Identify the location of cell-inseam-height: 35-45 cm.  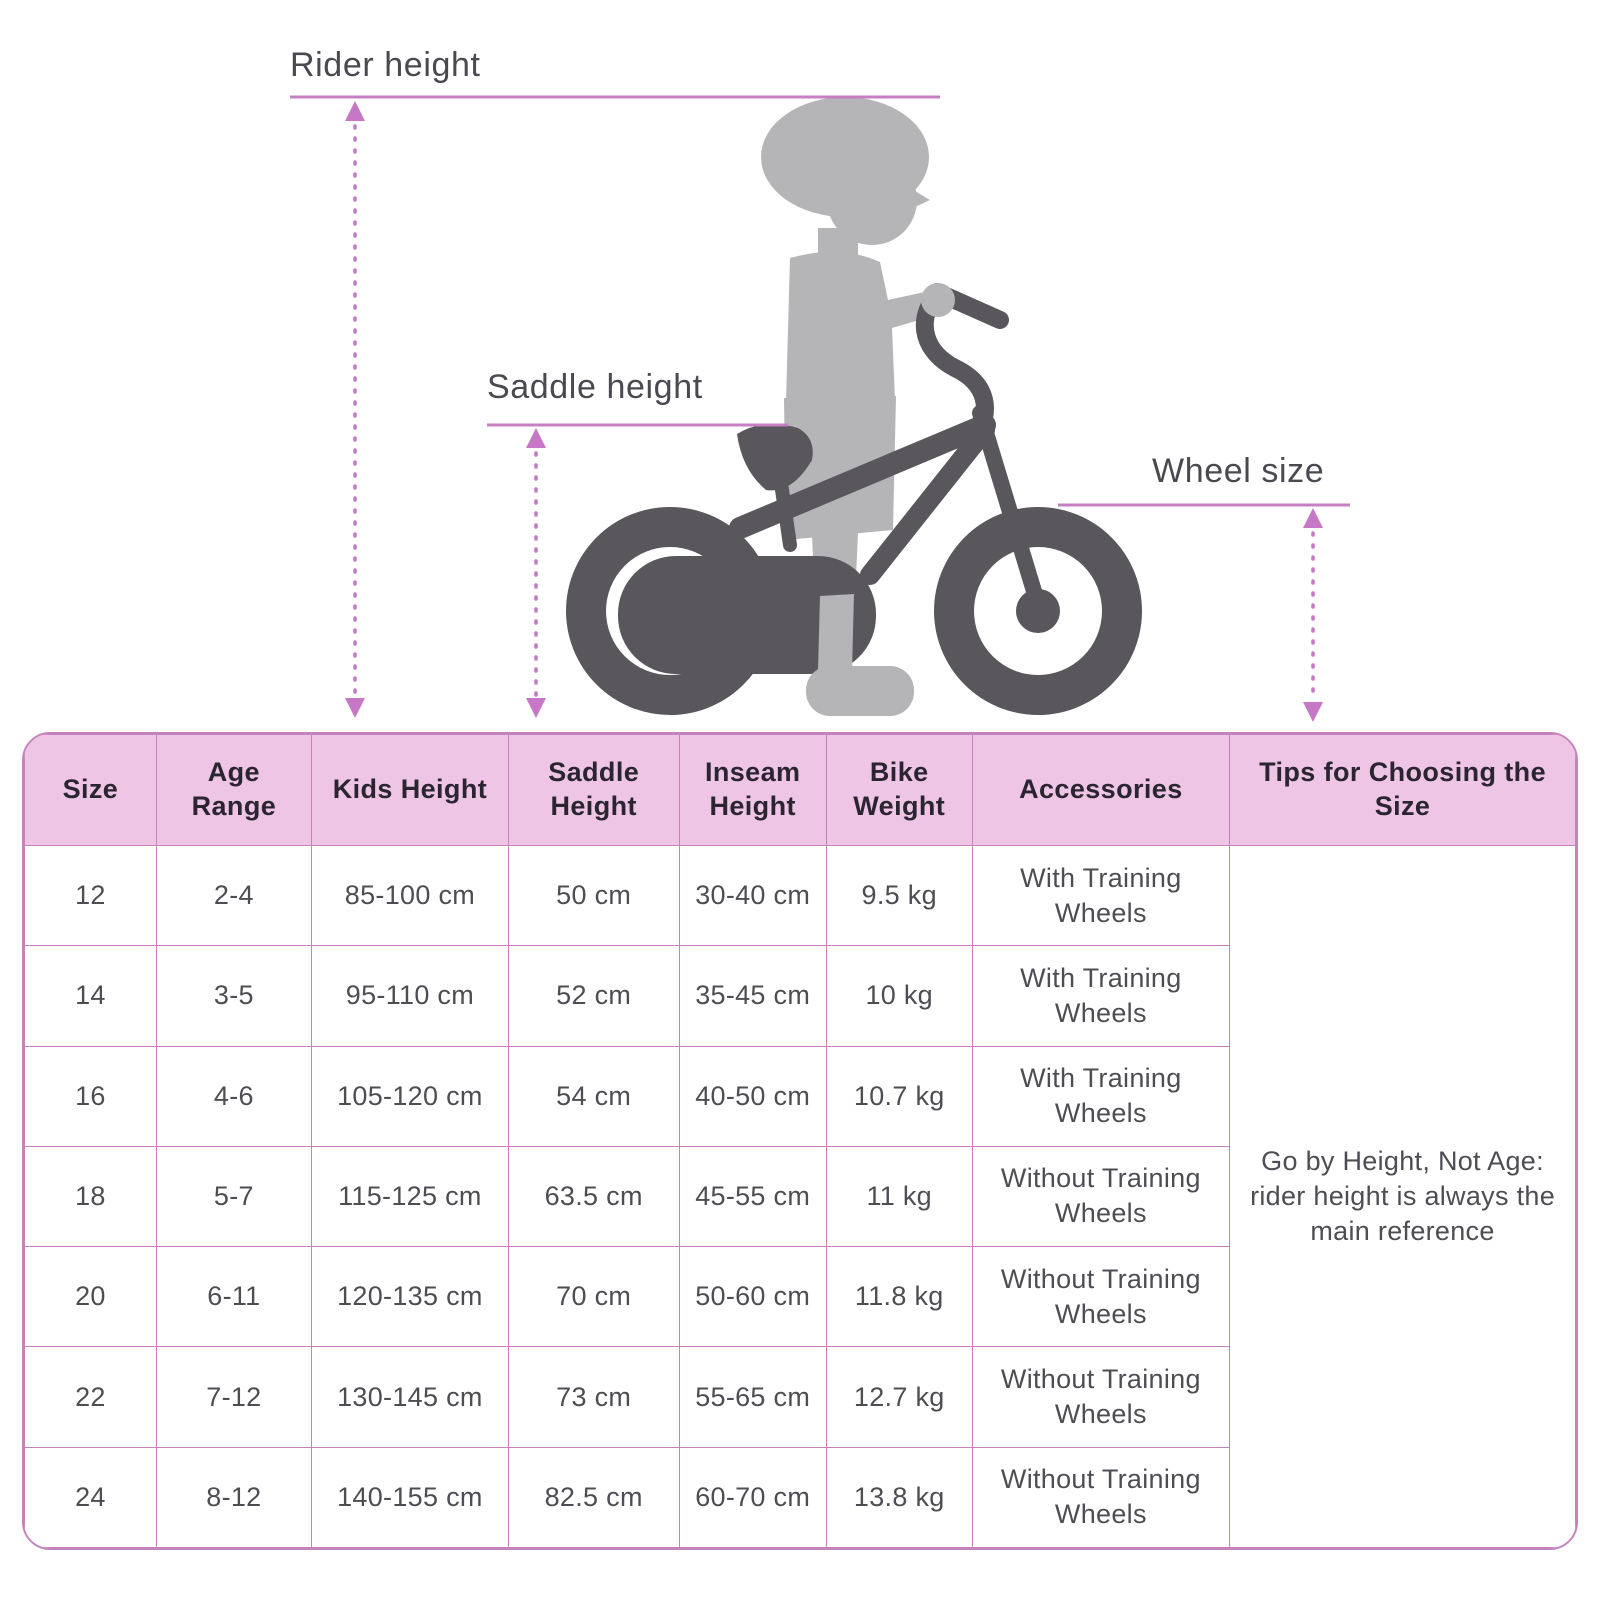
(752, 996).